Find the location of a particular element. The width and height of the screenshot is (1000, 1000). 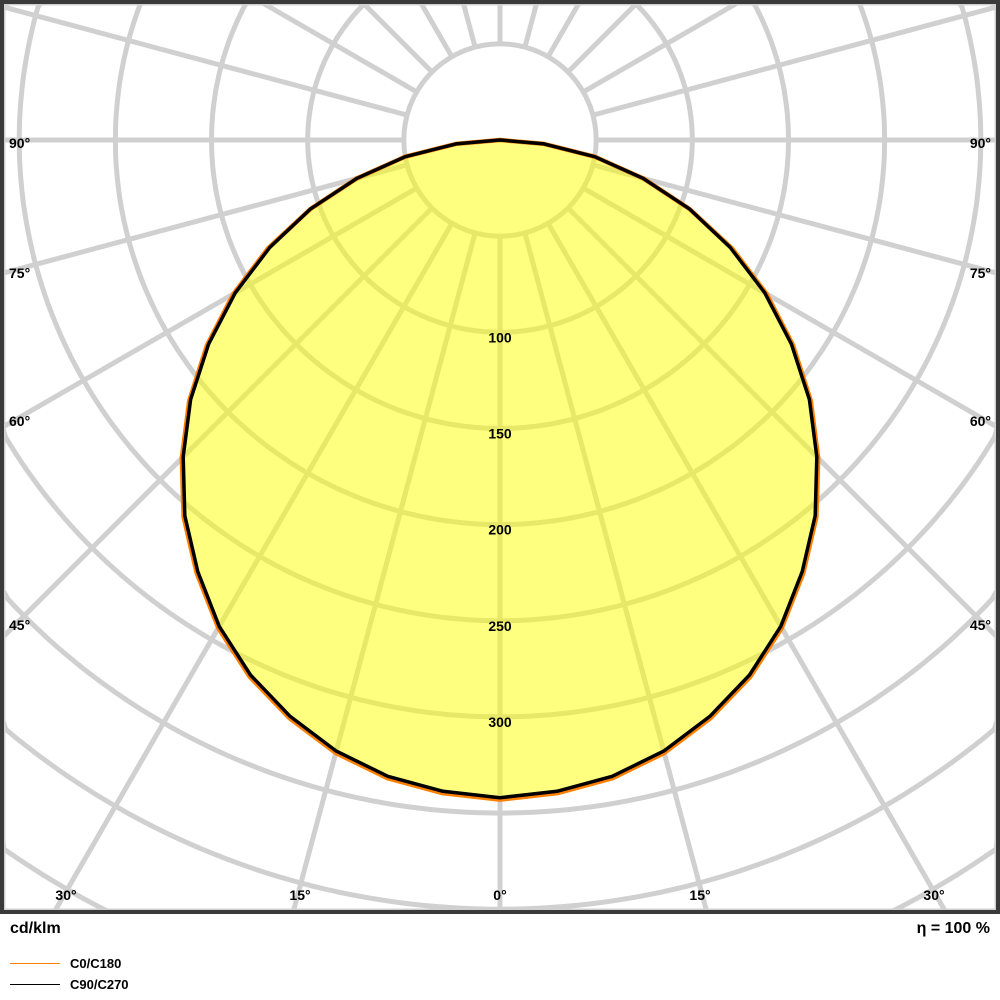

angle-label-left: 75° is located at coordinates (19, 273).